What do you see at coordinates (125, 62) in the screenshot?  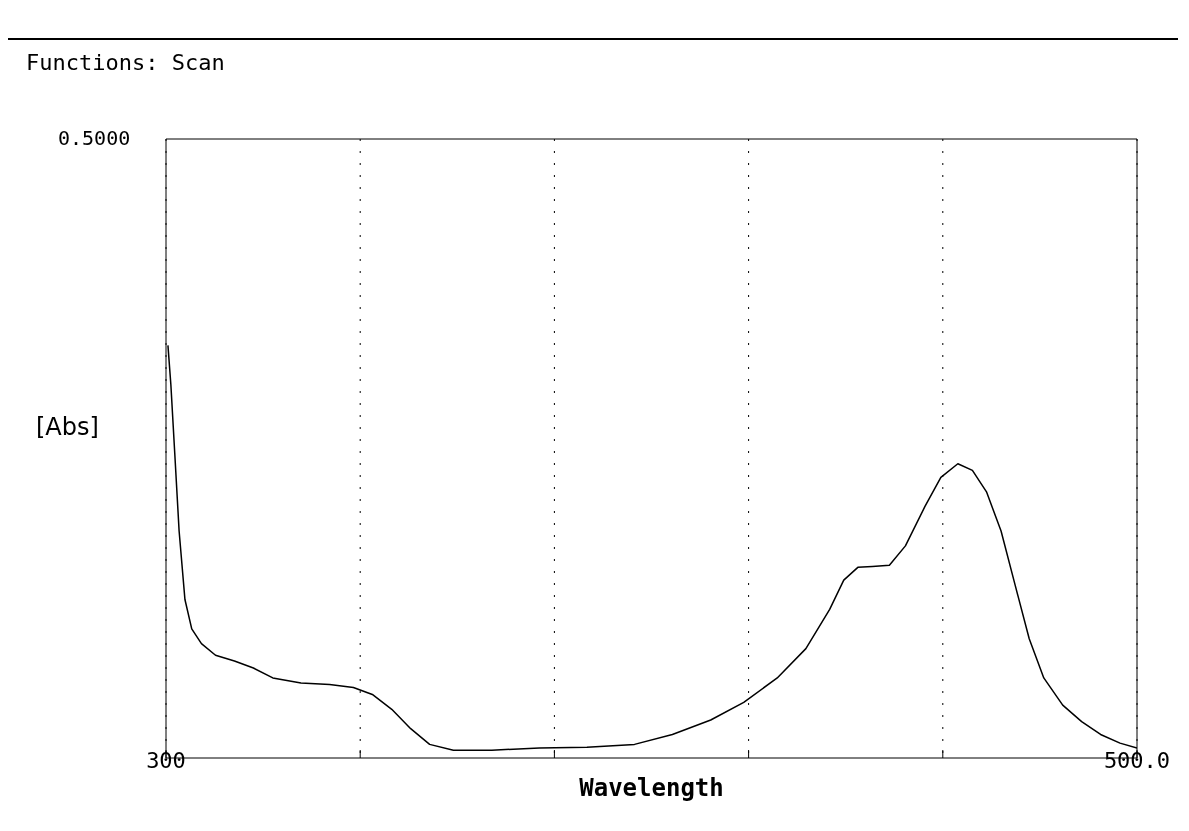 I see `chart-title: Functions: Scan` at bounding box center [125, 62].